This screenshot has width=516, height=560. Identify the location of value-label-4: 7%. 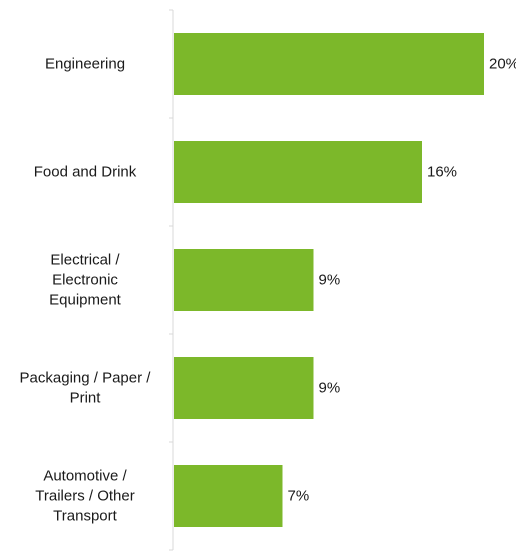
(299, 496).